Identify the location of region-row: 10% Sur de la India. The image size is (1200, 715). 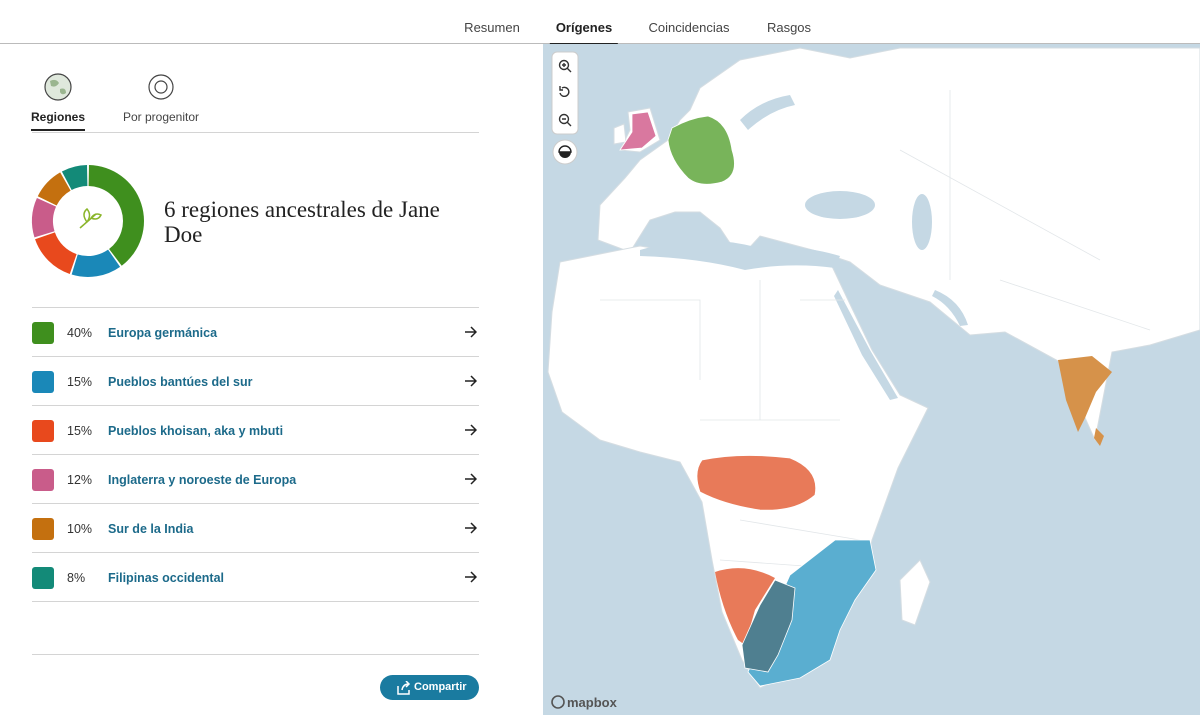
(255, 528).